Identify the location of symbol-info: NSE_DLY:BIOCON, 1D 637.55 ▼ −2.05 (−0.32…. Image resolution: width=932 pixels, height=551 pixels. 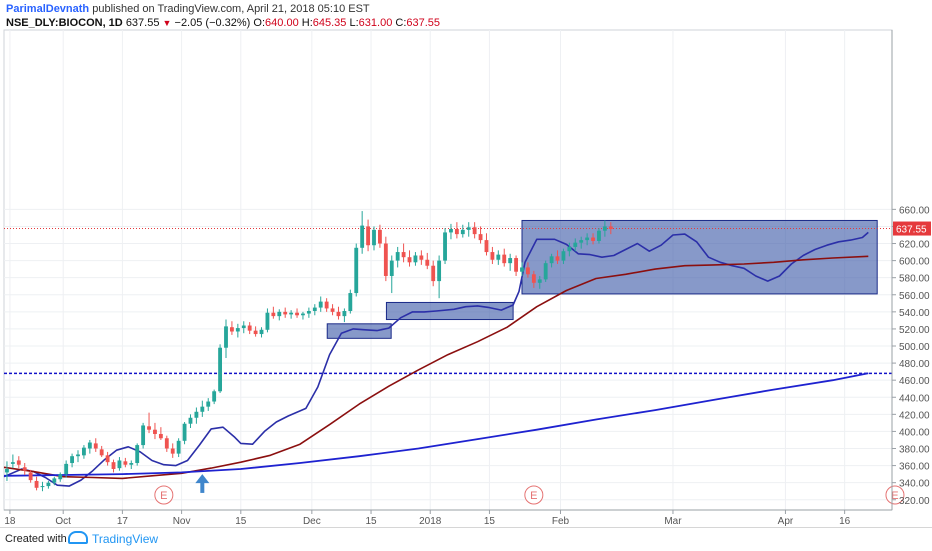
(223, 23).